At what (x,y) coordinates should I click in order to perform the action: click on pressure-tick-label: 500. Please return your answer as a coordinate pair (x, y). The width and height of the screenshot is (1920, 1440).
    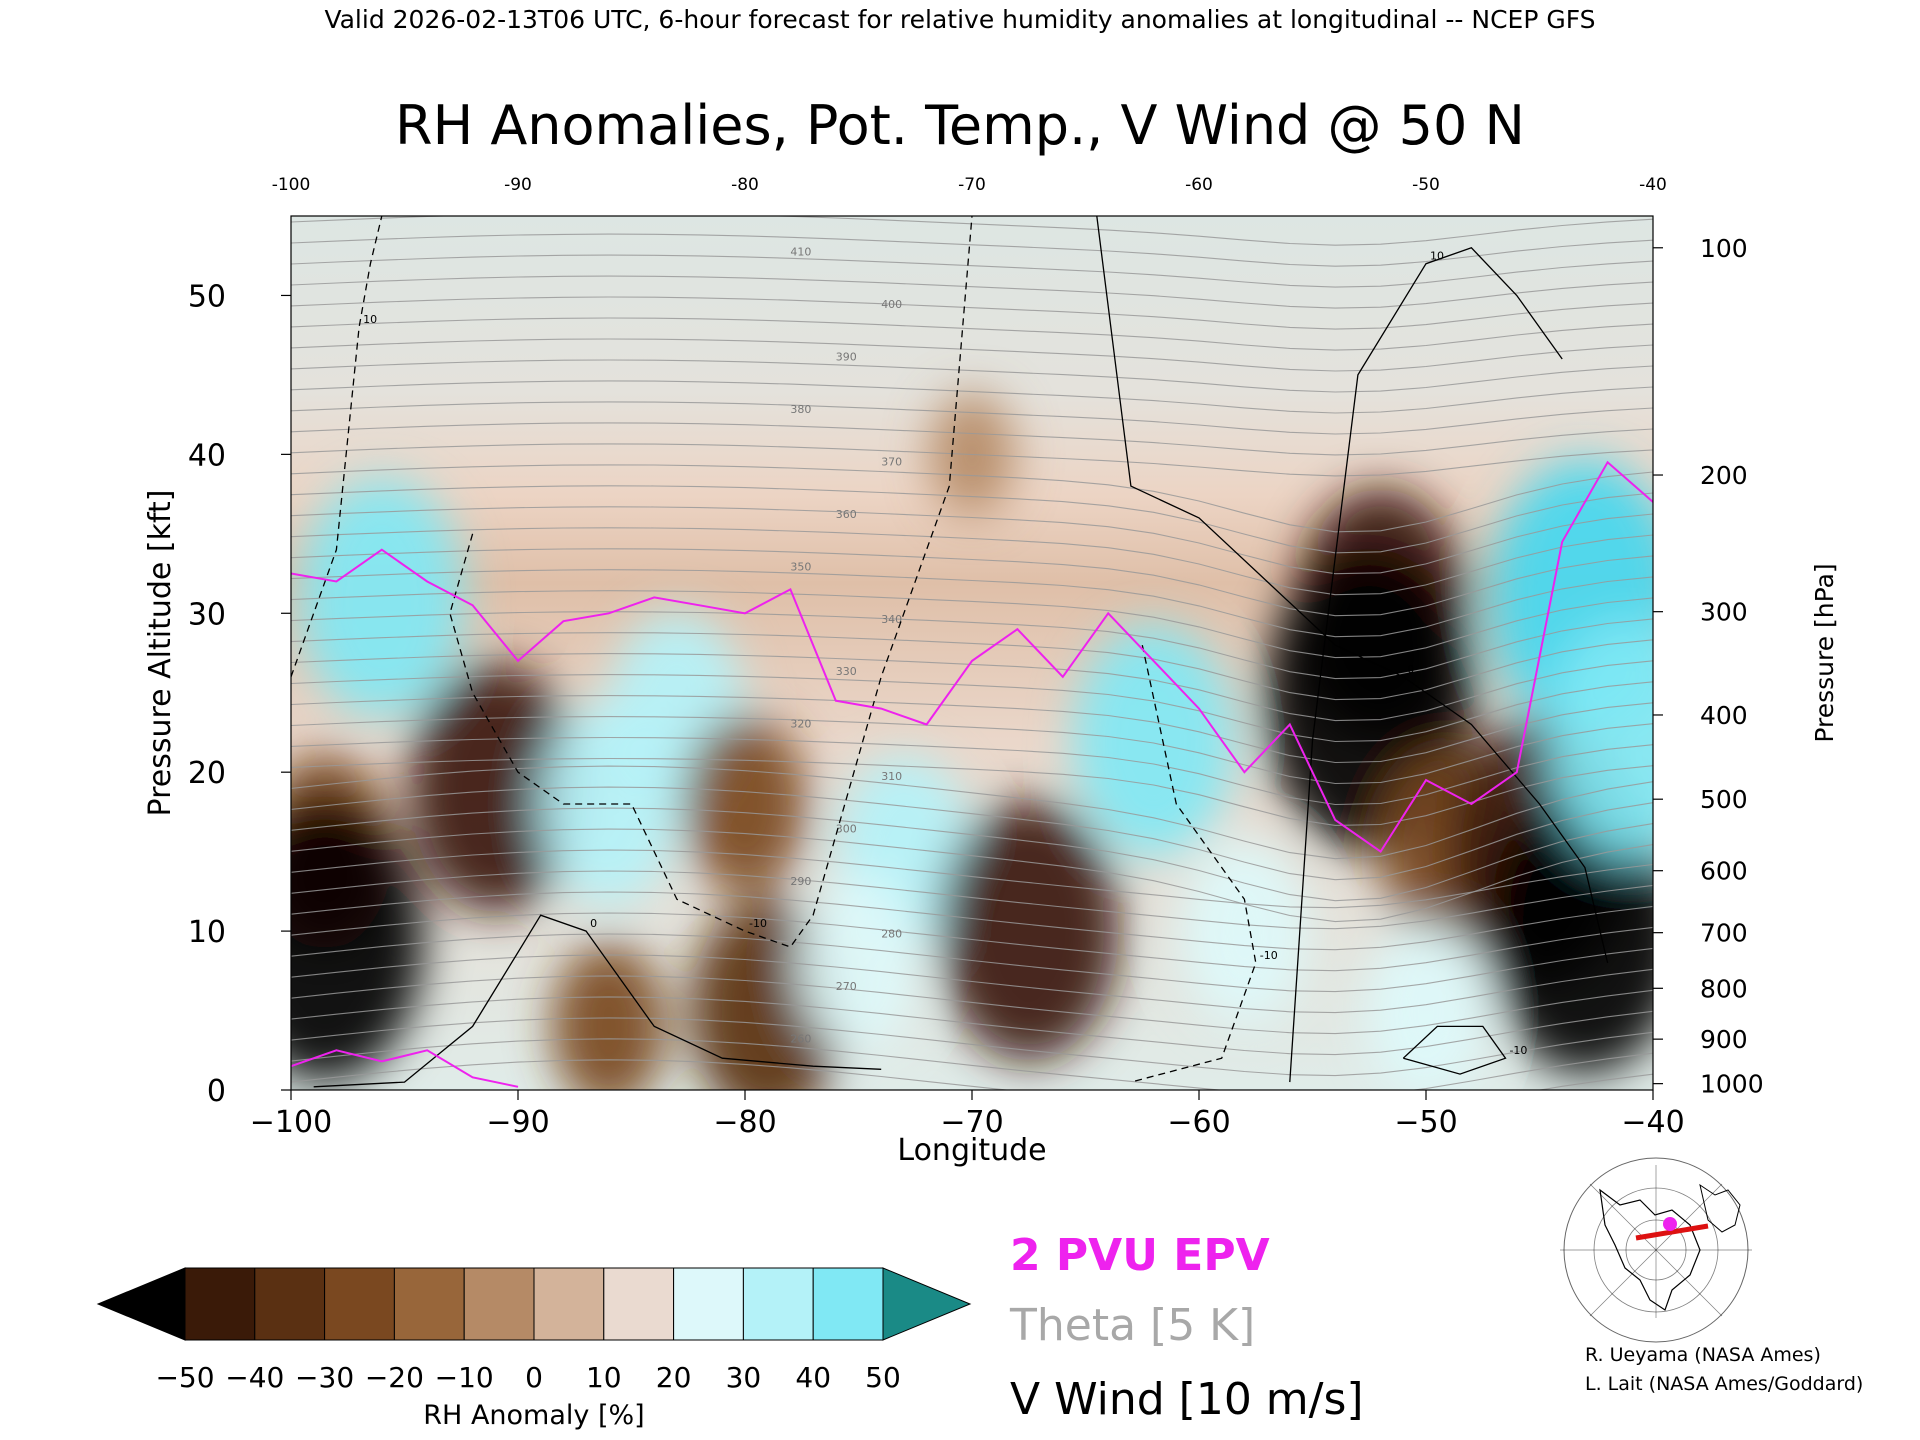
    Looking at the image, I should click on (1724, 799).